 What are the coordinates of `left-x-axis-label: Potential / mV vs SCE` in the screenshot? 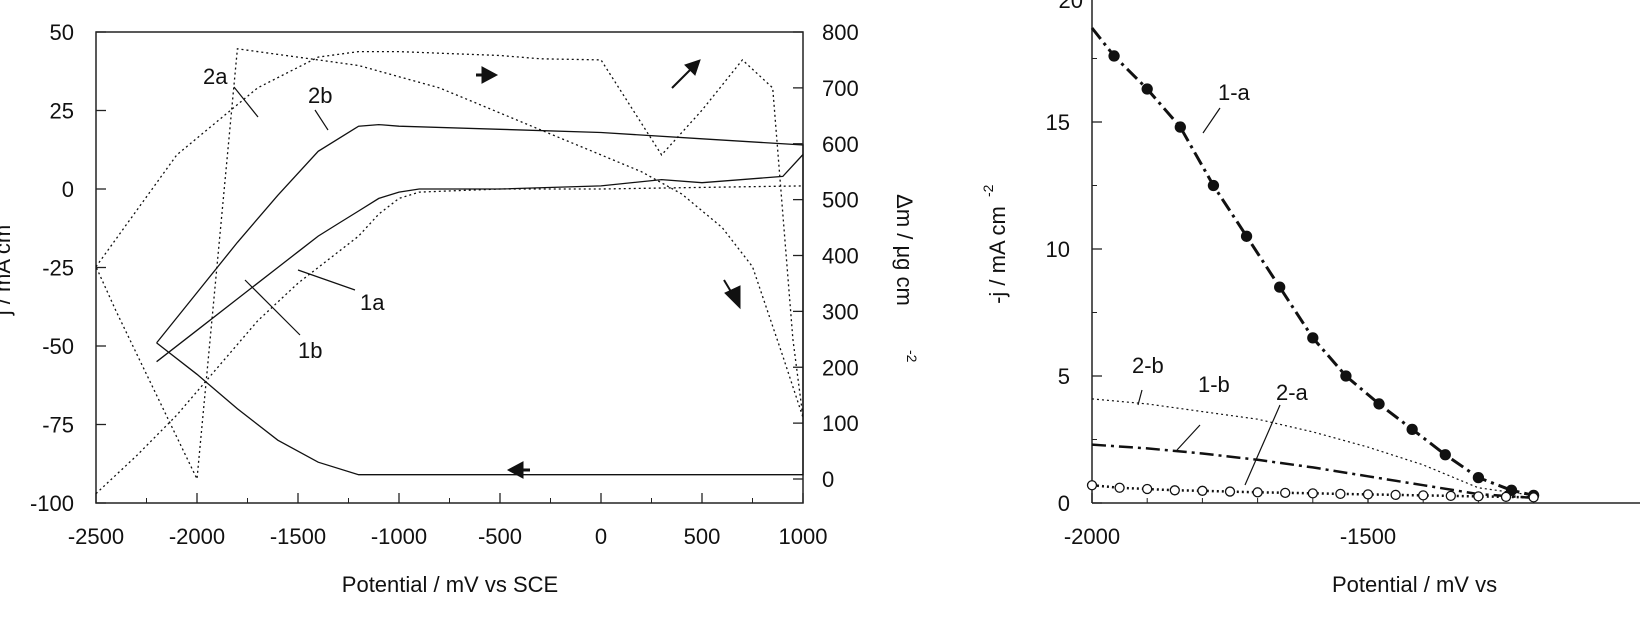 It's located at (450, 584).